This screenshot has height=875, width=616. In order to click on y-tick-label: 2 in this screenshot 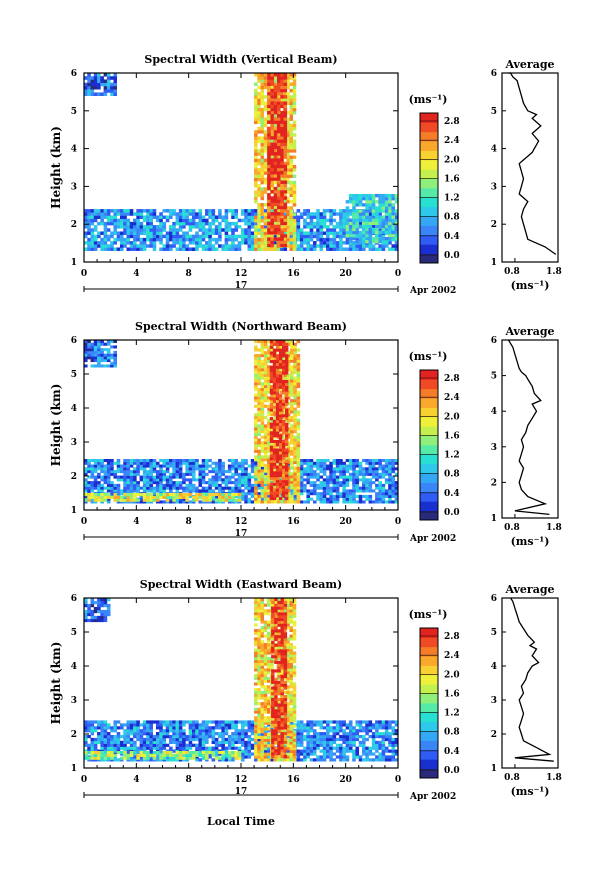, I will do `click(74, 477)`.